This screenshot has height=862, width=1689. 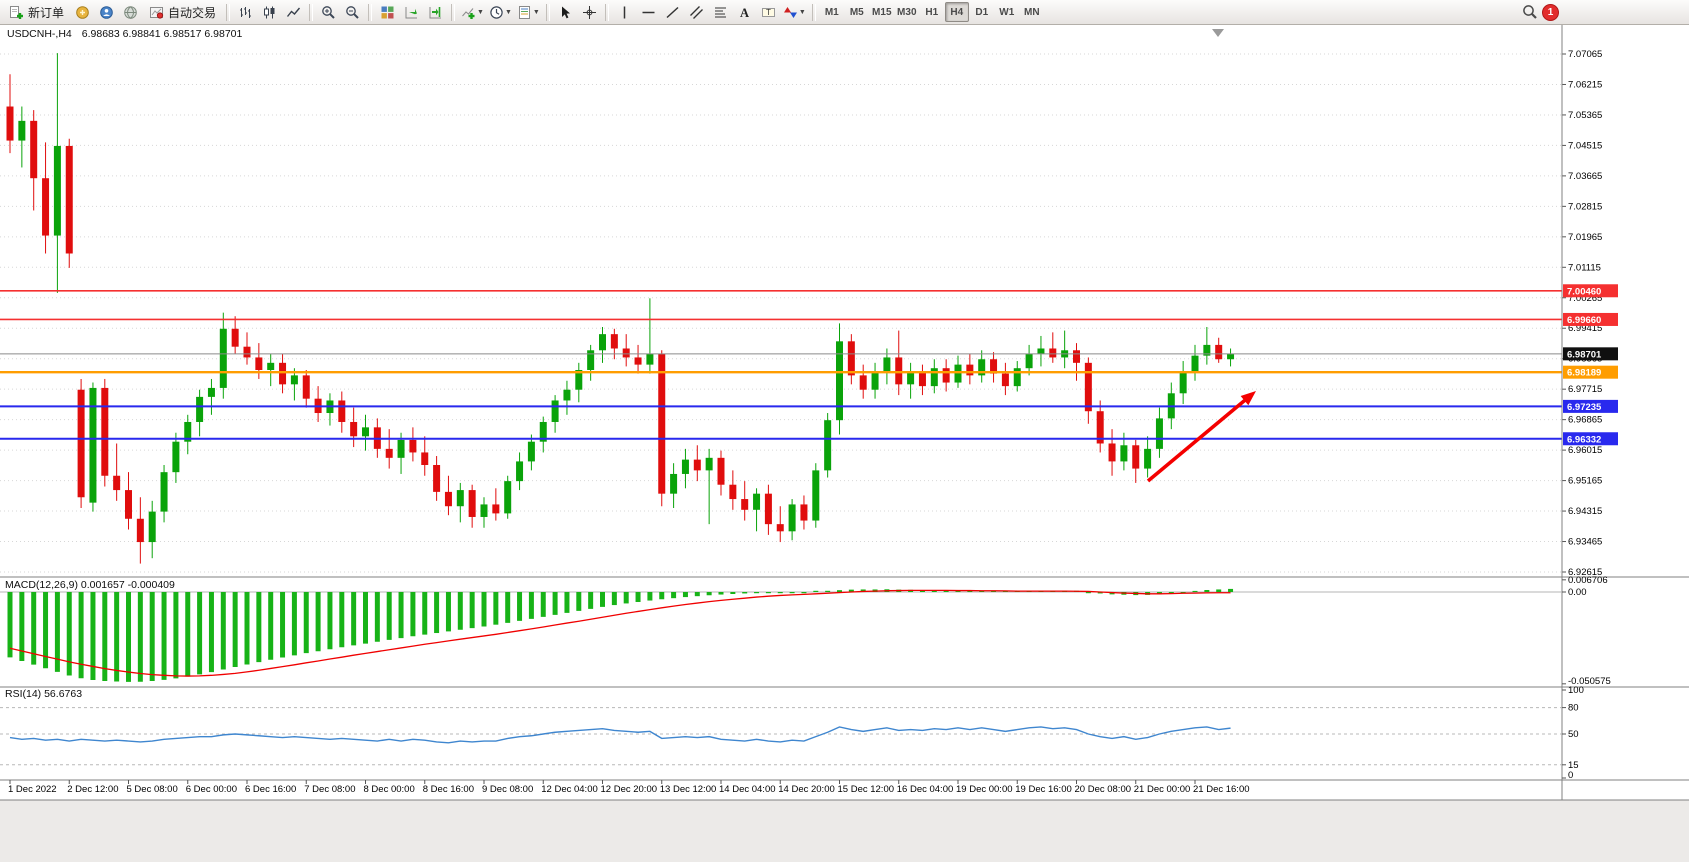 I want to click on bar-chart-button, so click(x=245, y=12).